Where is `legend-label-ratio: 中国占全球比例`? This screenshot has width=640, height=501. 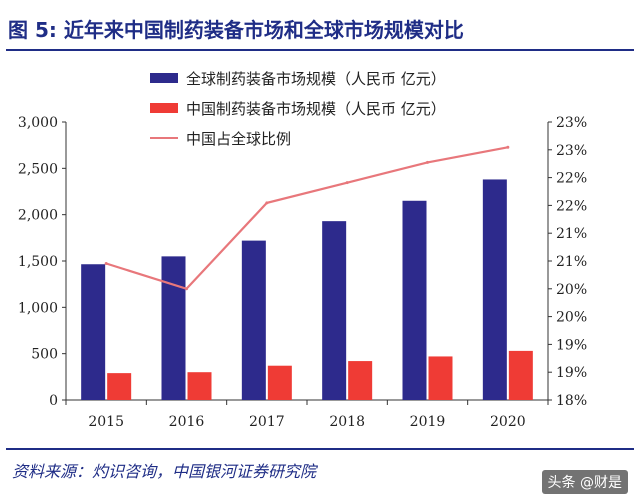 legend-label-ratio: 中国占全球比例 is located at coordinates (239, 139).